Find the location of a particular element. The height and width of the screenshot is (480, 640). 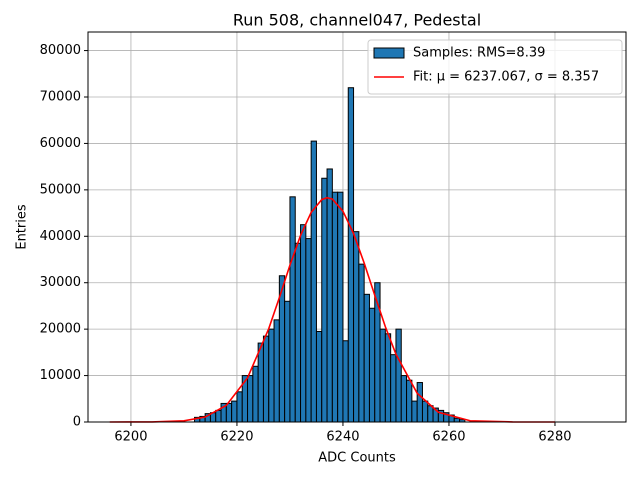

legend-label: Fit: μ = 6237.067, σ = 8.357 is located at coordinates (506, 77).